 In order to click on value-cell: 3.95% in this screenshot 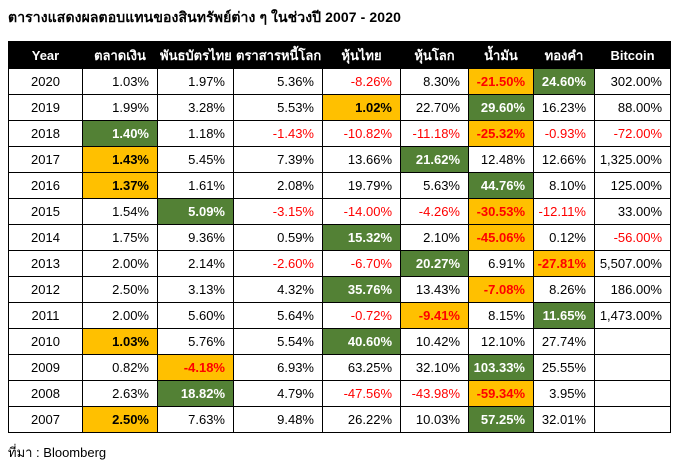, I will do `click(564, 393)`.